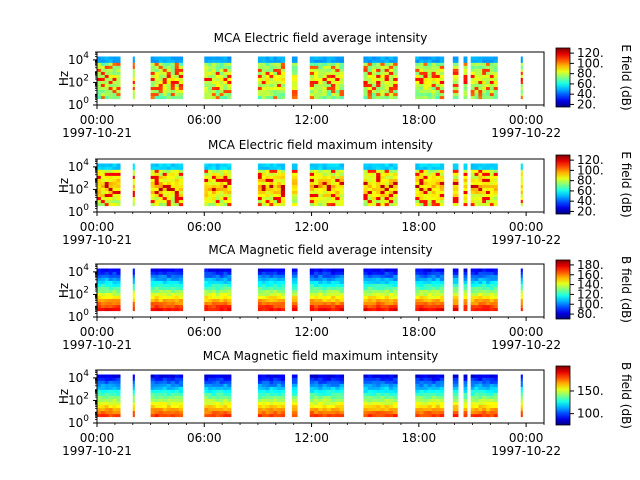  What do you see at coordinates (586, 94) in the screenshot?
I see `colorbar-tick-label: 40.` at bounding box center [586, 94].